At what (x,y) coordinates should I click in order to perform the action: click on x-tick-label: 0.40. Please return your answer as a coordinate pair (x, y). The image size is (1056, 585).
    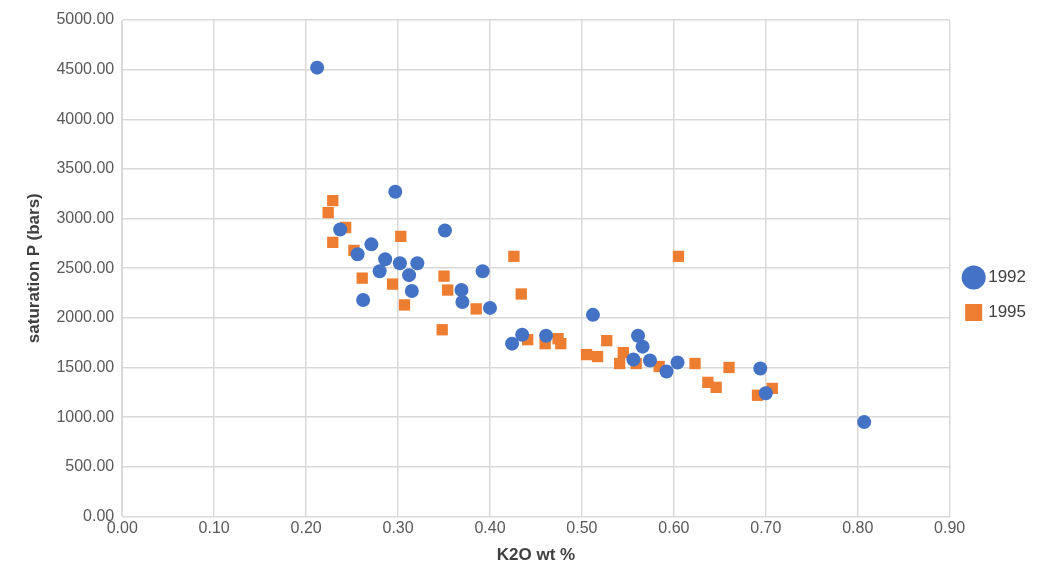
    Looking at the image, I should click on (490, 528).